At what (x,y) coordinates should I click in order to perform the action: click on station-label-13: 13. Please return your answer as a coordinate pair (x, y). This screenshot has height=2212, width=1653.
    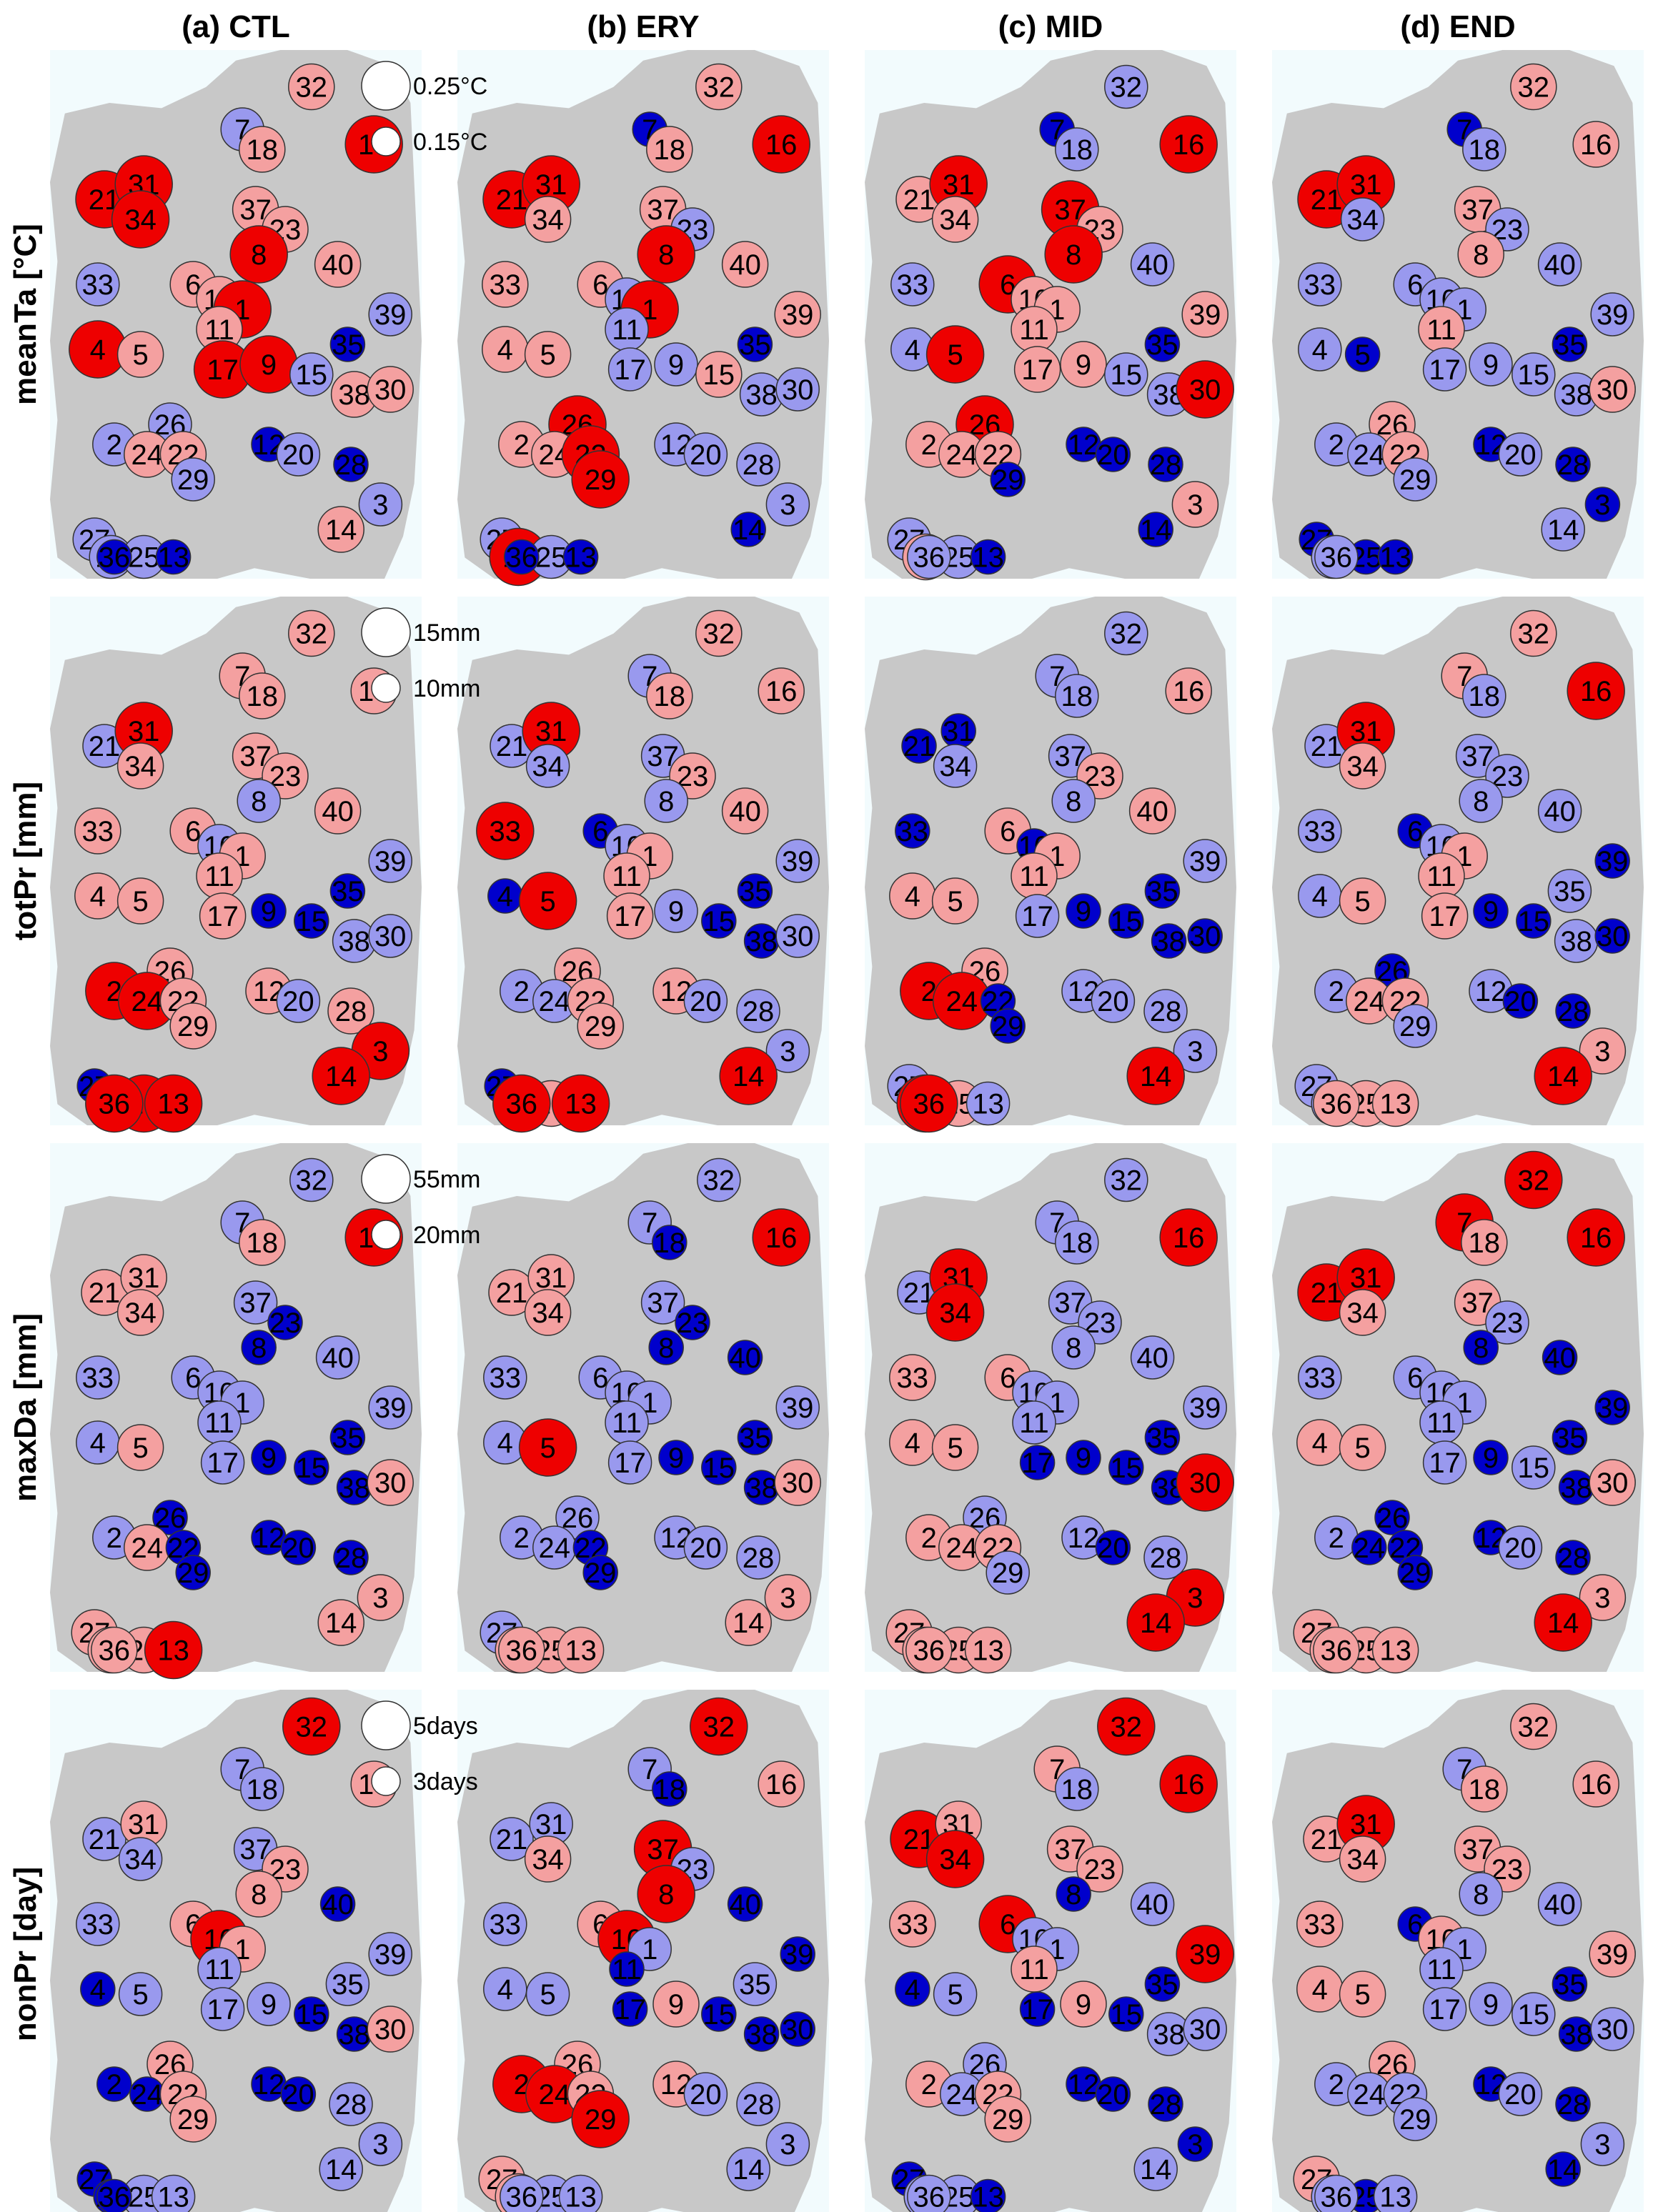
    Looking at the image, I should click on (581, 1651).